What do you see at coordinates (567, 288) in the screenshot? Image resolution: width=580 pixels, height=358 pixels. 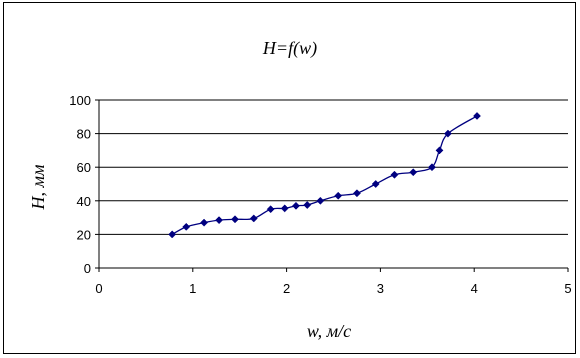 I see `x-tick-label: 5` at bounding box center [567, 288].